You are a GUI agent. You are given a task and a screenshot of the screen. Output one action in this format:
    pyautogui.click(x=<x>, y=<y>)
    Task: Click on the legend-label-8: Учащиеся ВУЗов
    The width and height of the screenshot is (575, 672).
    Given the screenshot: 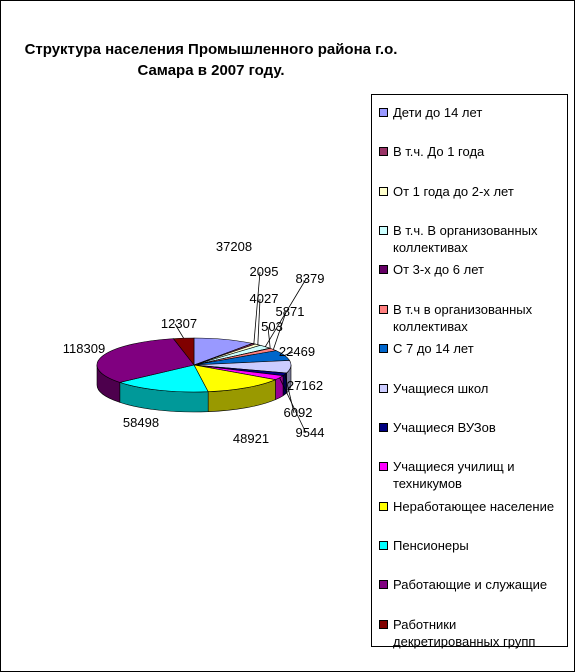 What is the action you would take?
    pyautogui.click(x=444, y=427)
    